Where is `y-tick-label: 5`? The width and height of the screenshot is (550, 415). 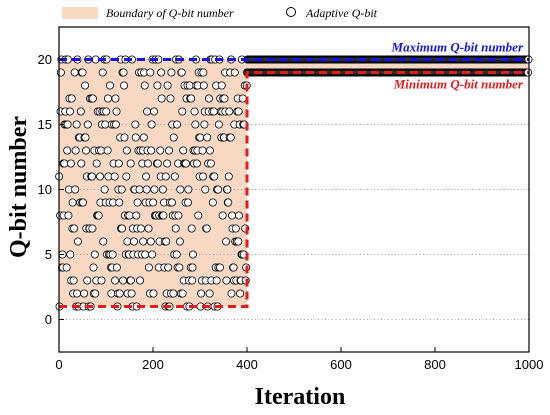 y-tick-label: 5 is located at coordinates (48, 254).